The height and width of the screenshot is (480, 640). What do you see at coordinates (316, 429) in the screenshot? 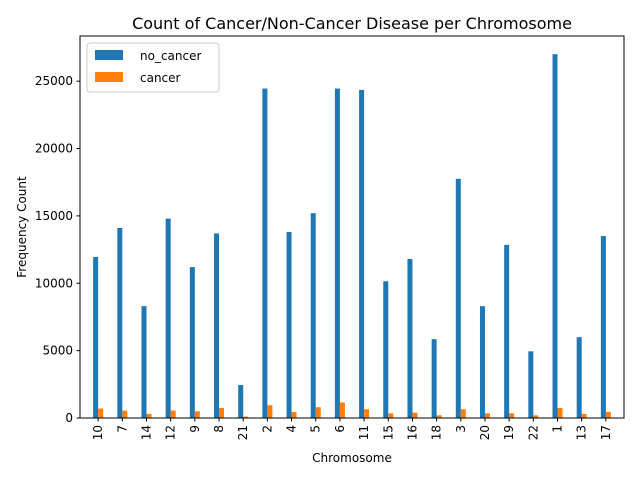
I see `x-tick-label: 5` at bounding box center [316, 429].